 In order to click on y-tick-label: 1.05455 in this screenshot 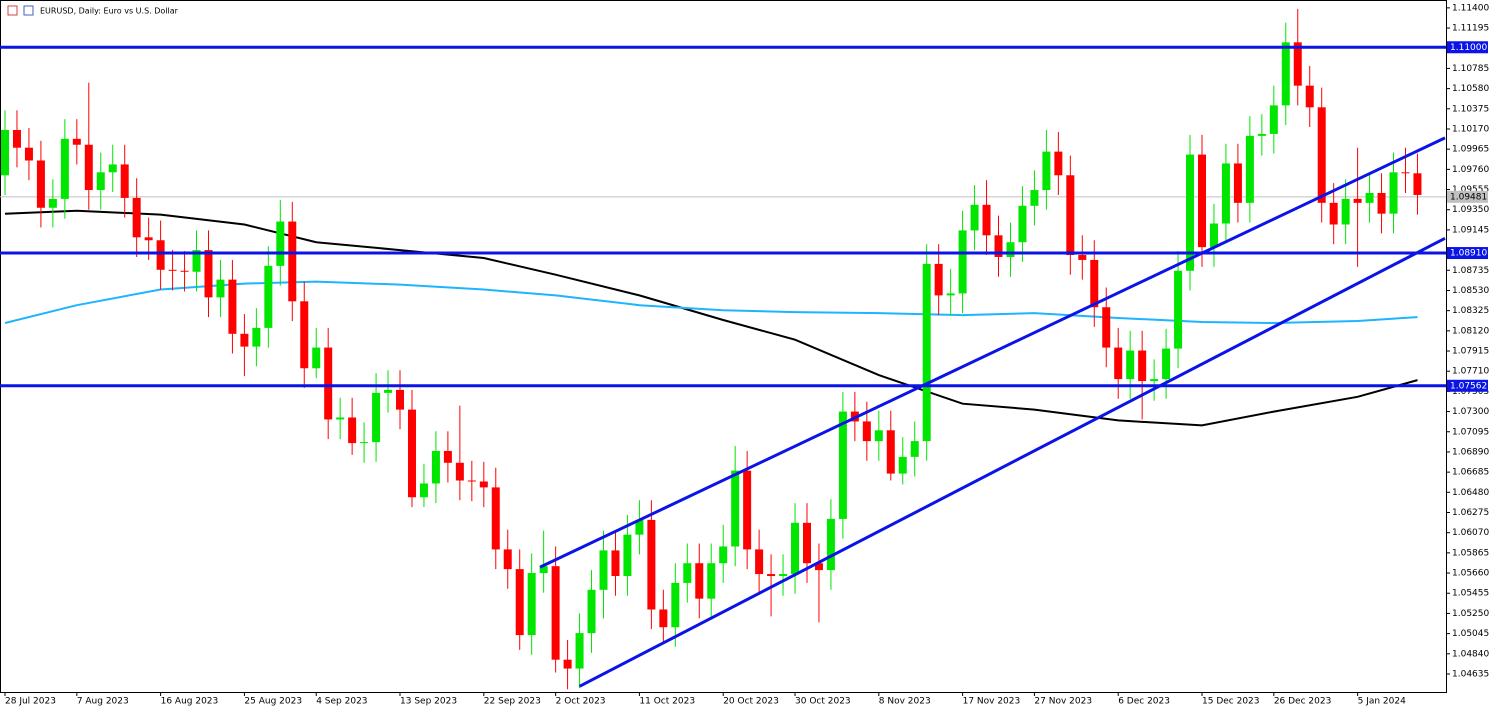, I will do `click(1470, 594)`.